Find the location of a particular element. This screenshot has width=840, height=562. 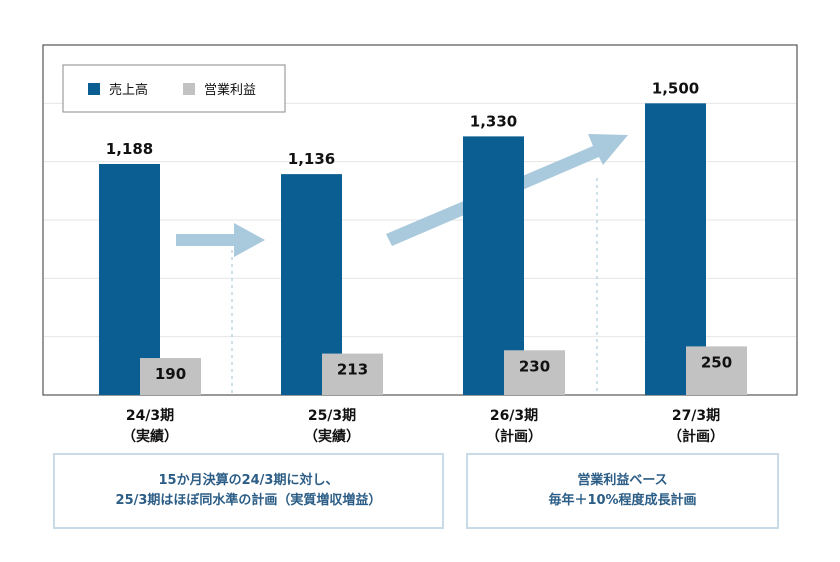

note-right-line2: 毎年＋10%程度成長計画 is located at coordinates (622, 500).